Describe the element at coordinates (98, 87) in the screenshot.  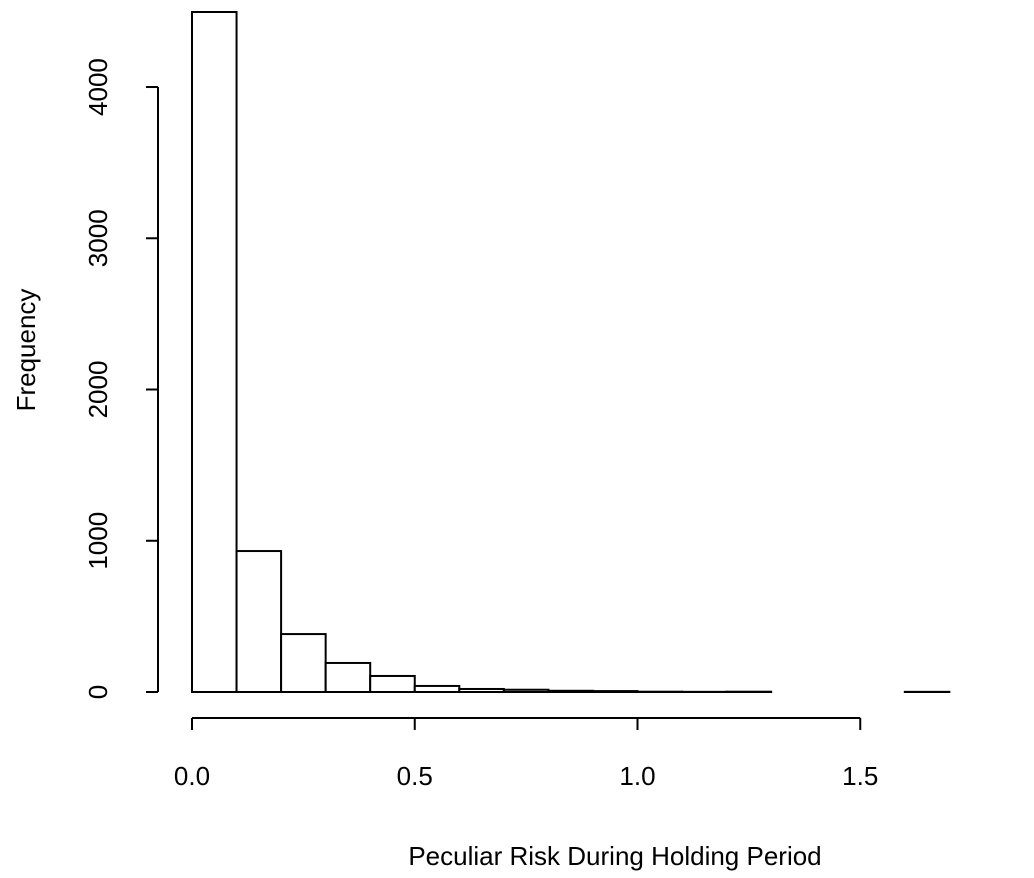
I see `y-tick-label: 4000` at that location.